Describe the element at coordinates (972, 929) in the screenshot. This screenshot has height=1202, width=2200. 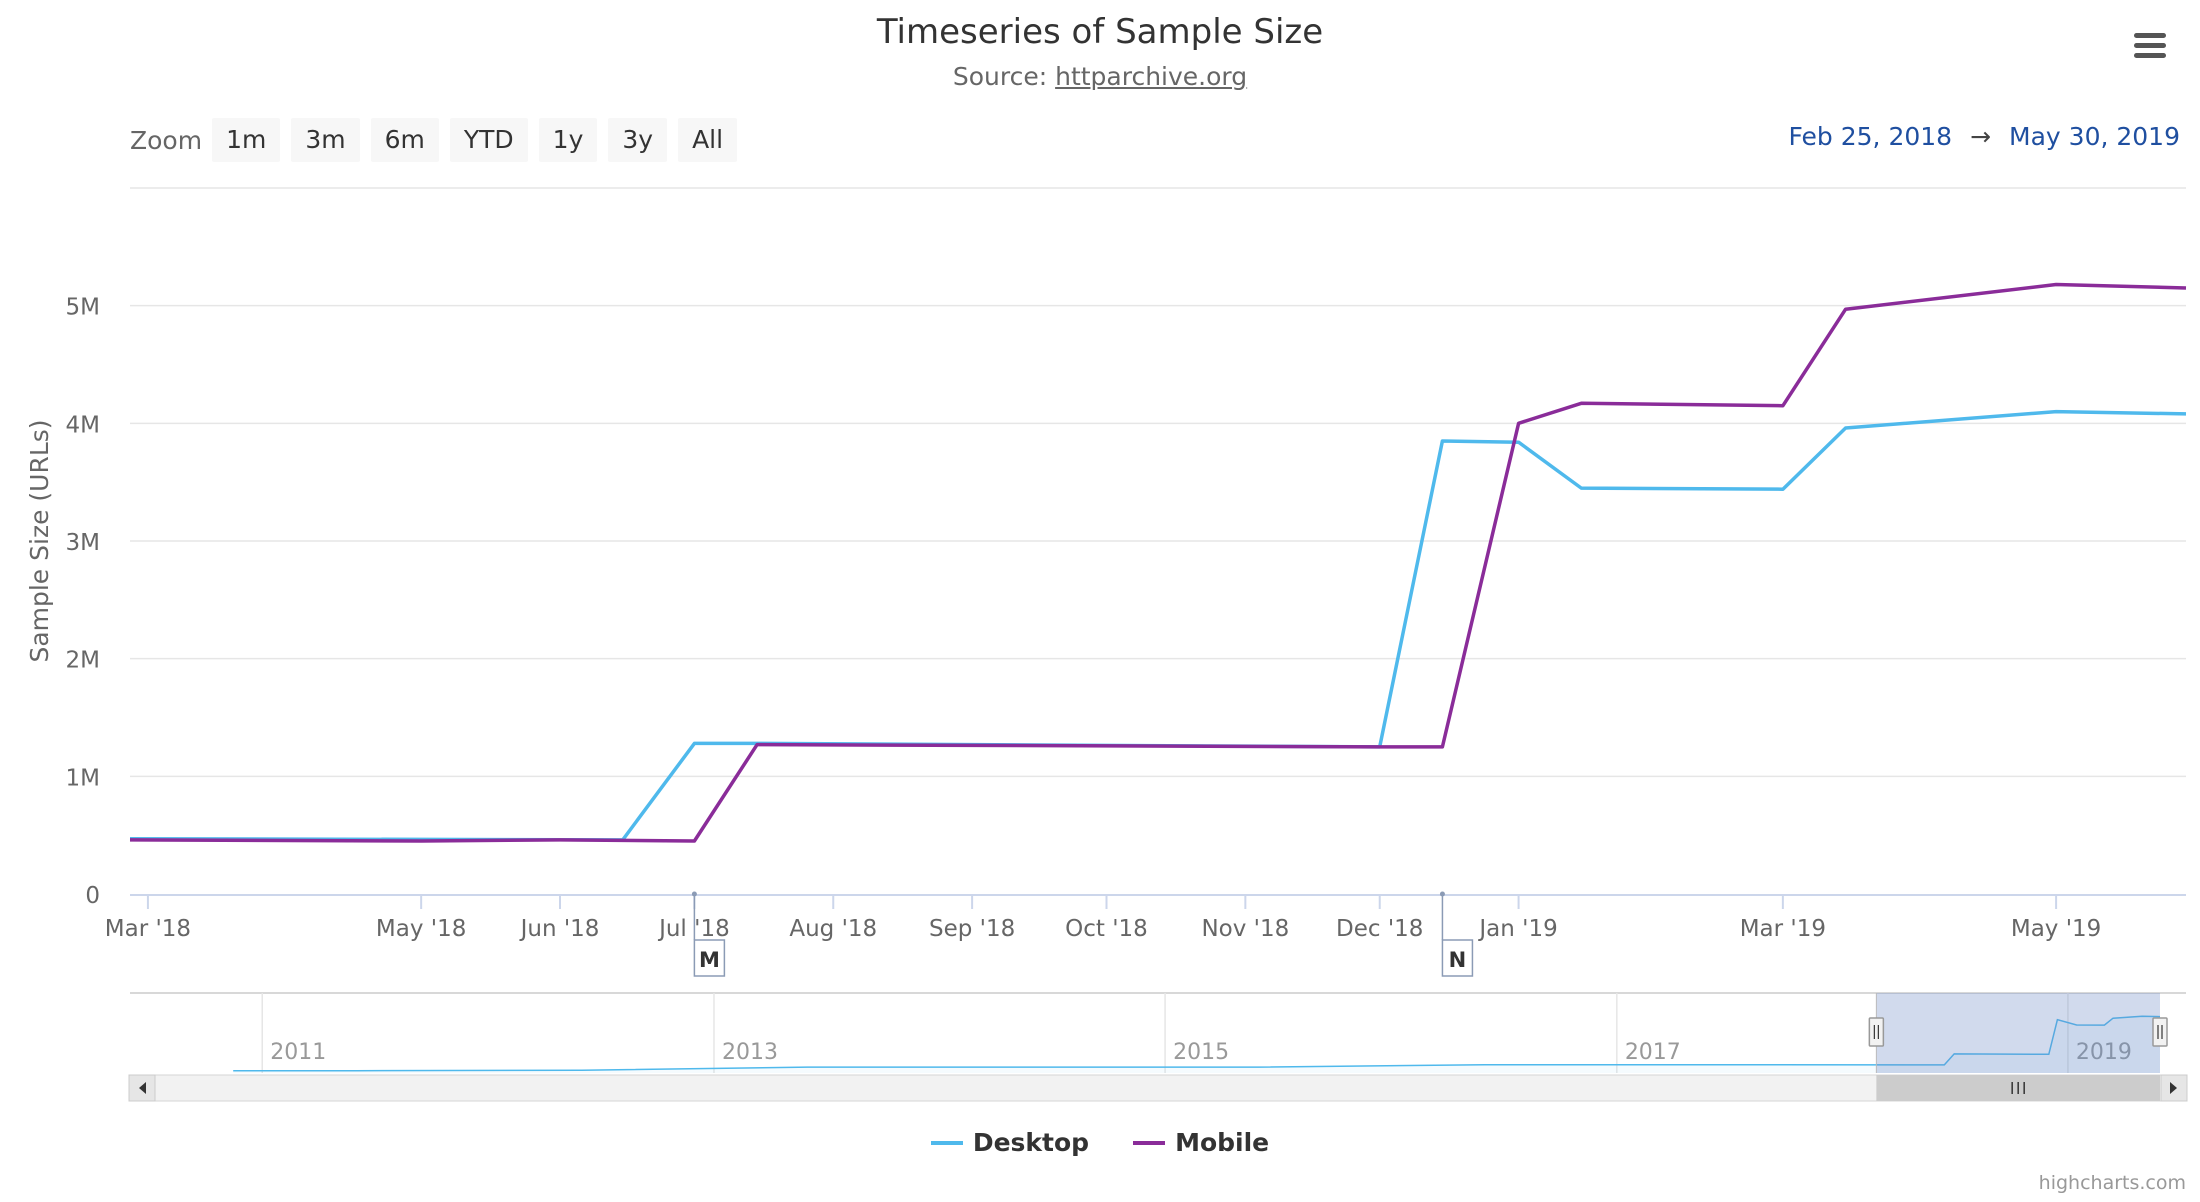
I see `x-tick-label-5: Sep '18` at that location.